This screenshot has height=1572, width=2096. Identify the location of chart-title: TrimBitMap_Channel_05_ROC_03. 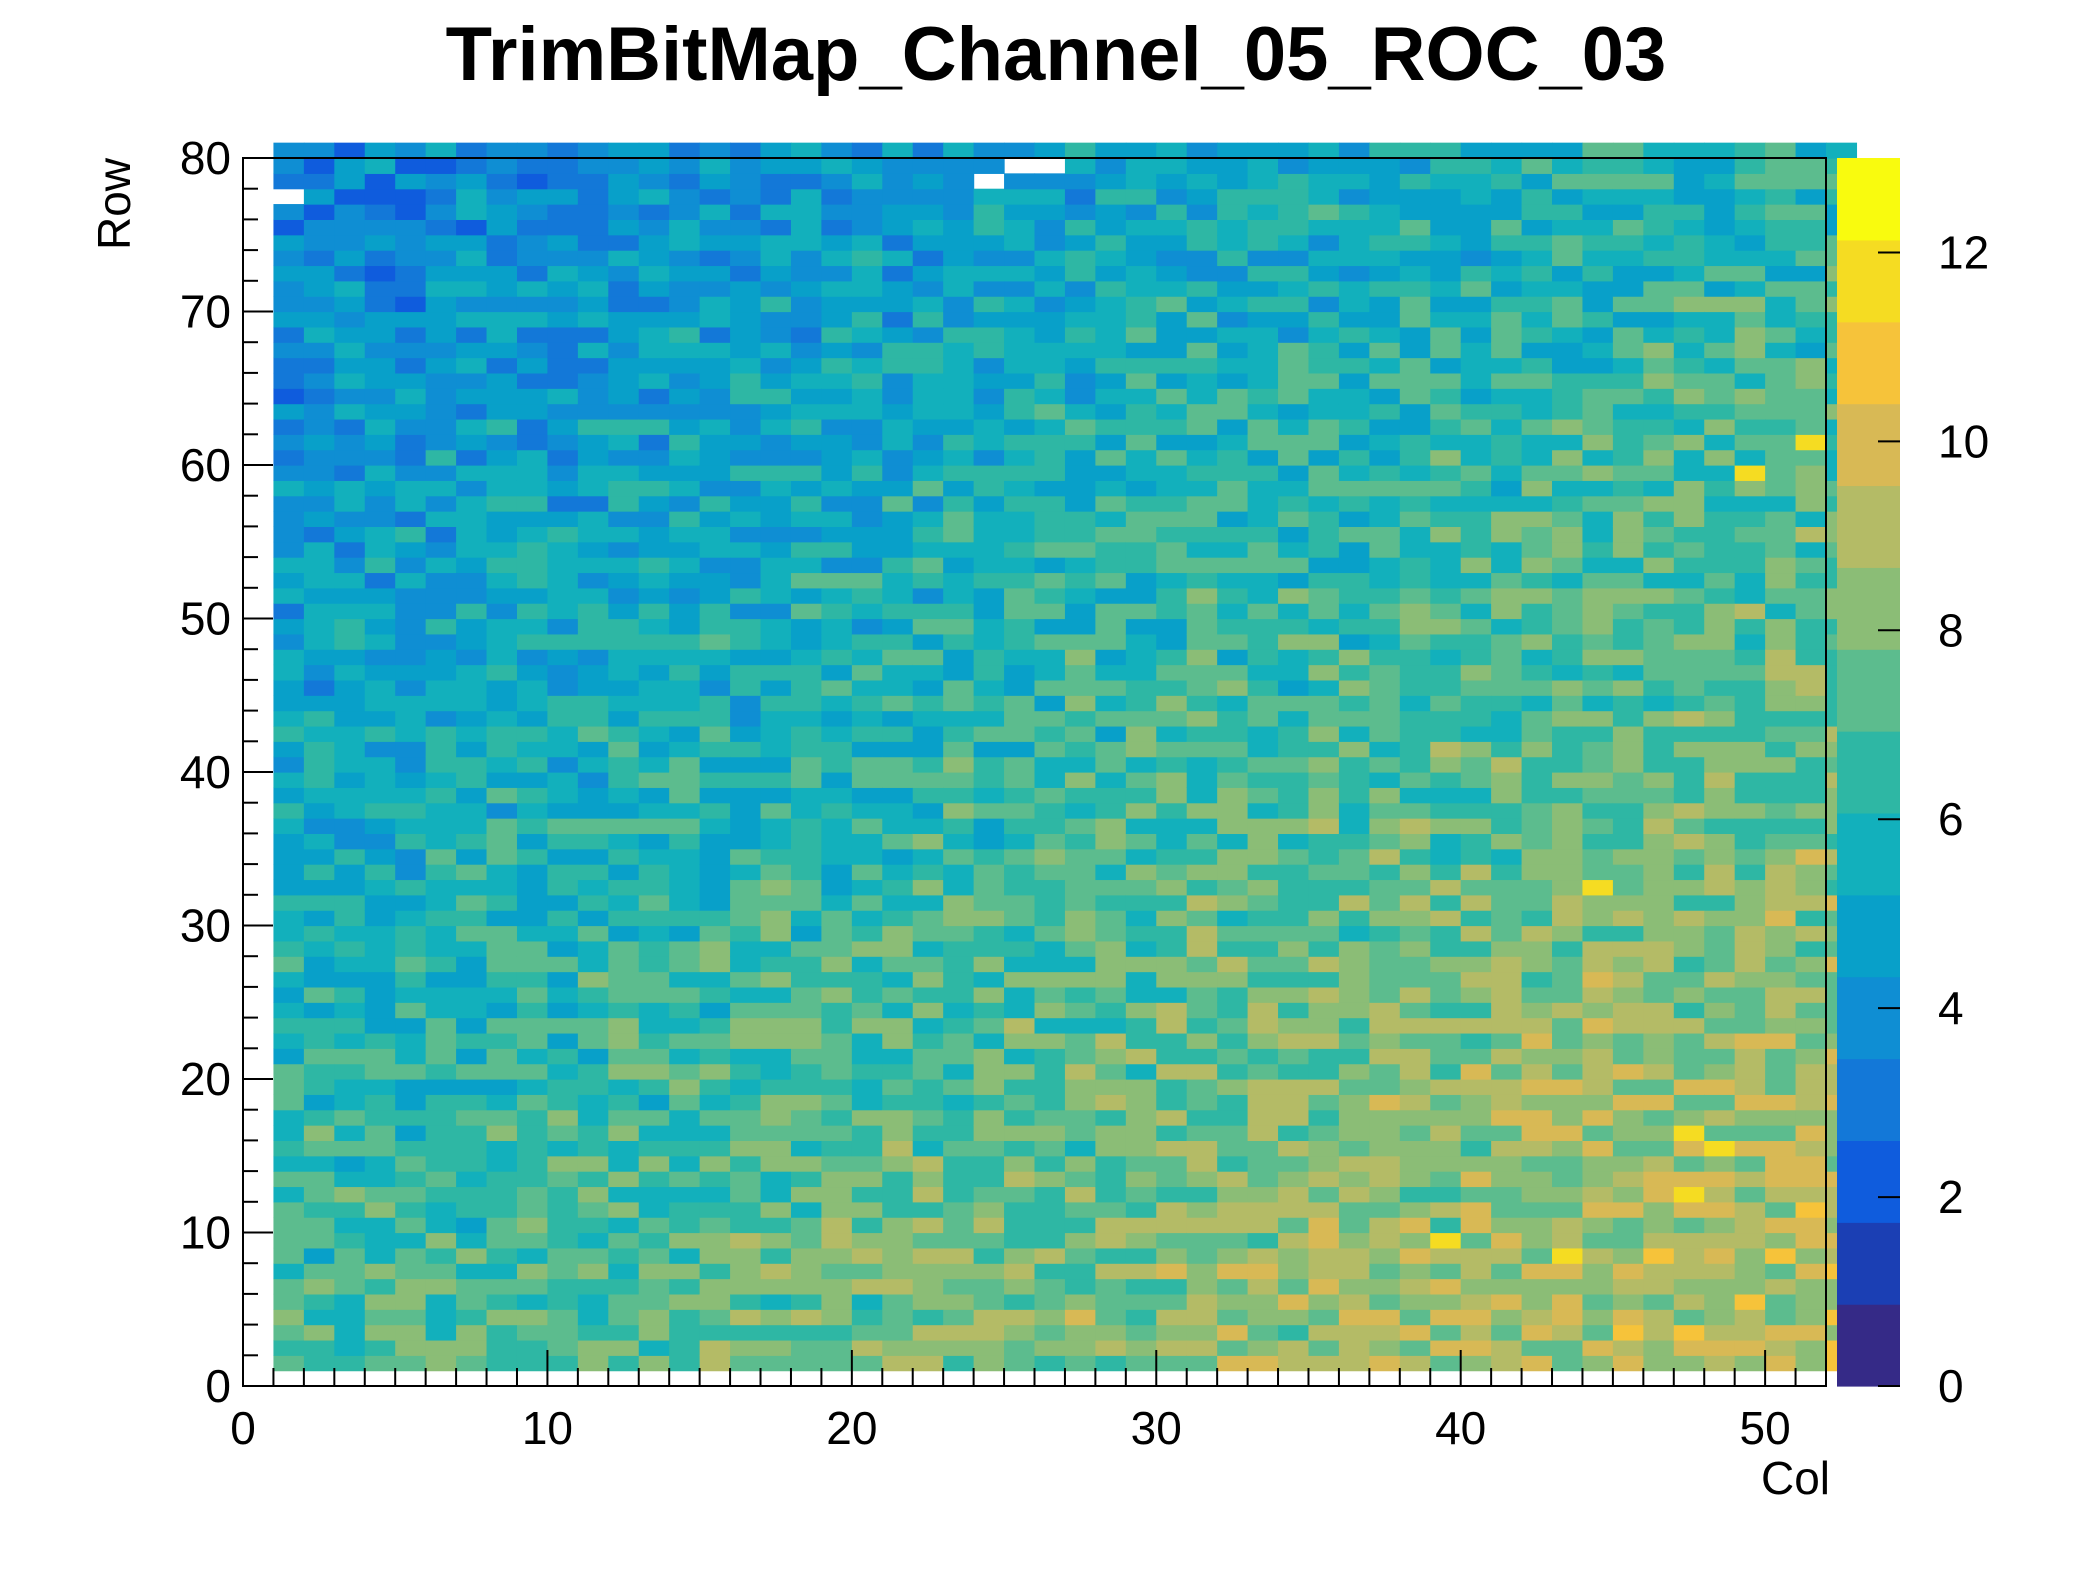
(1056, 54).